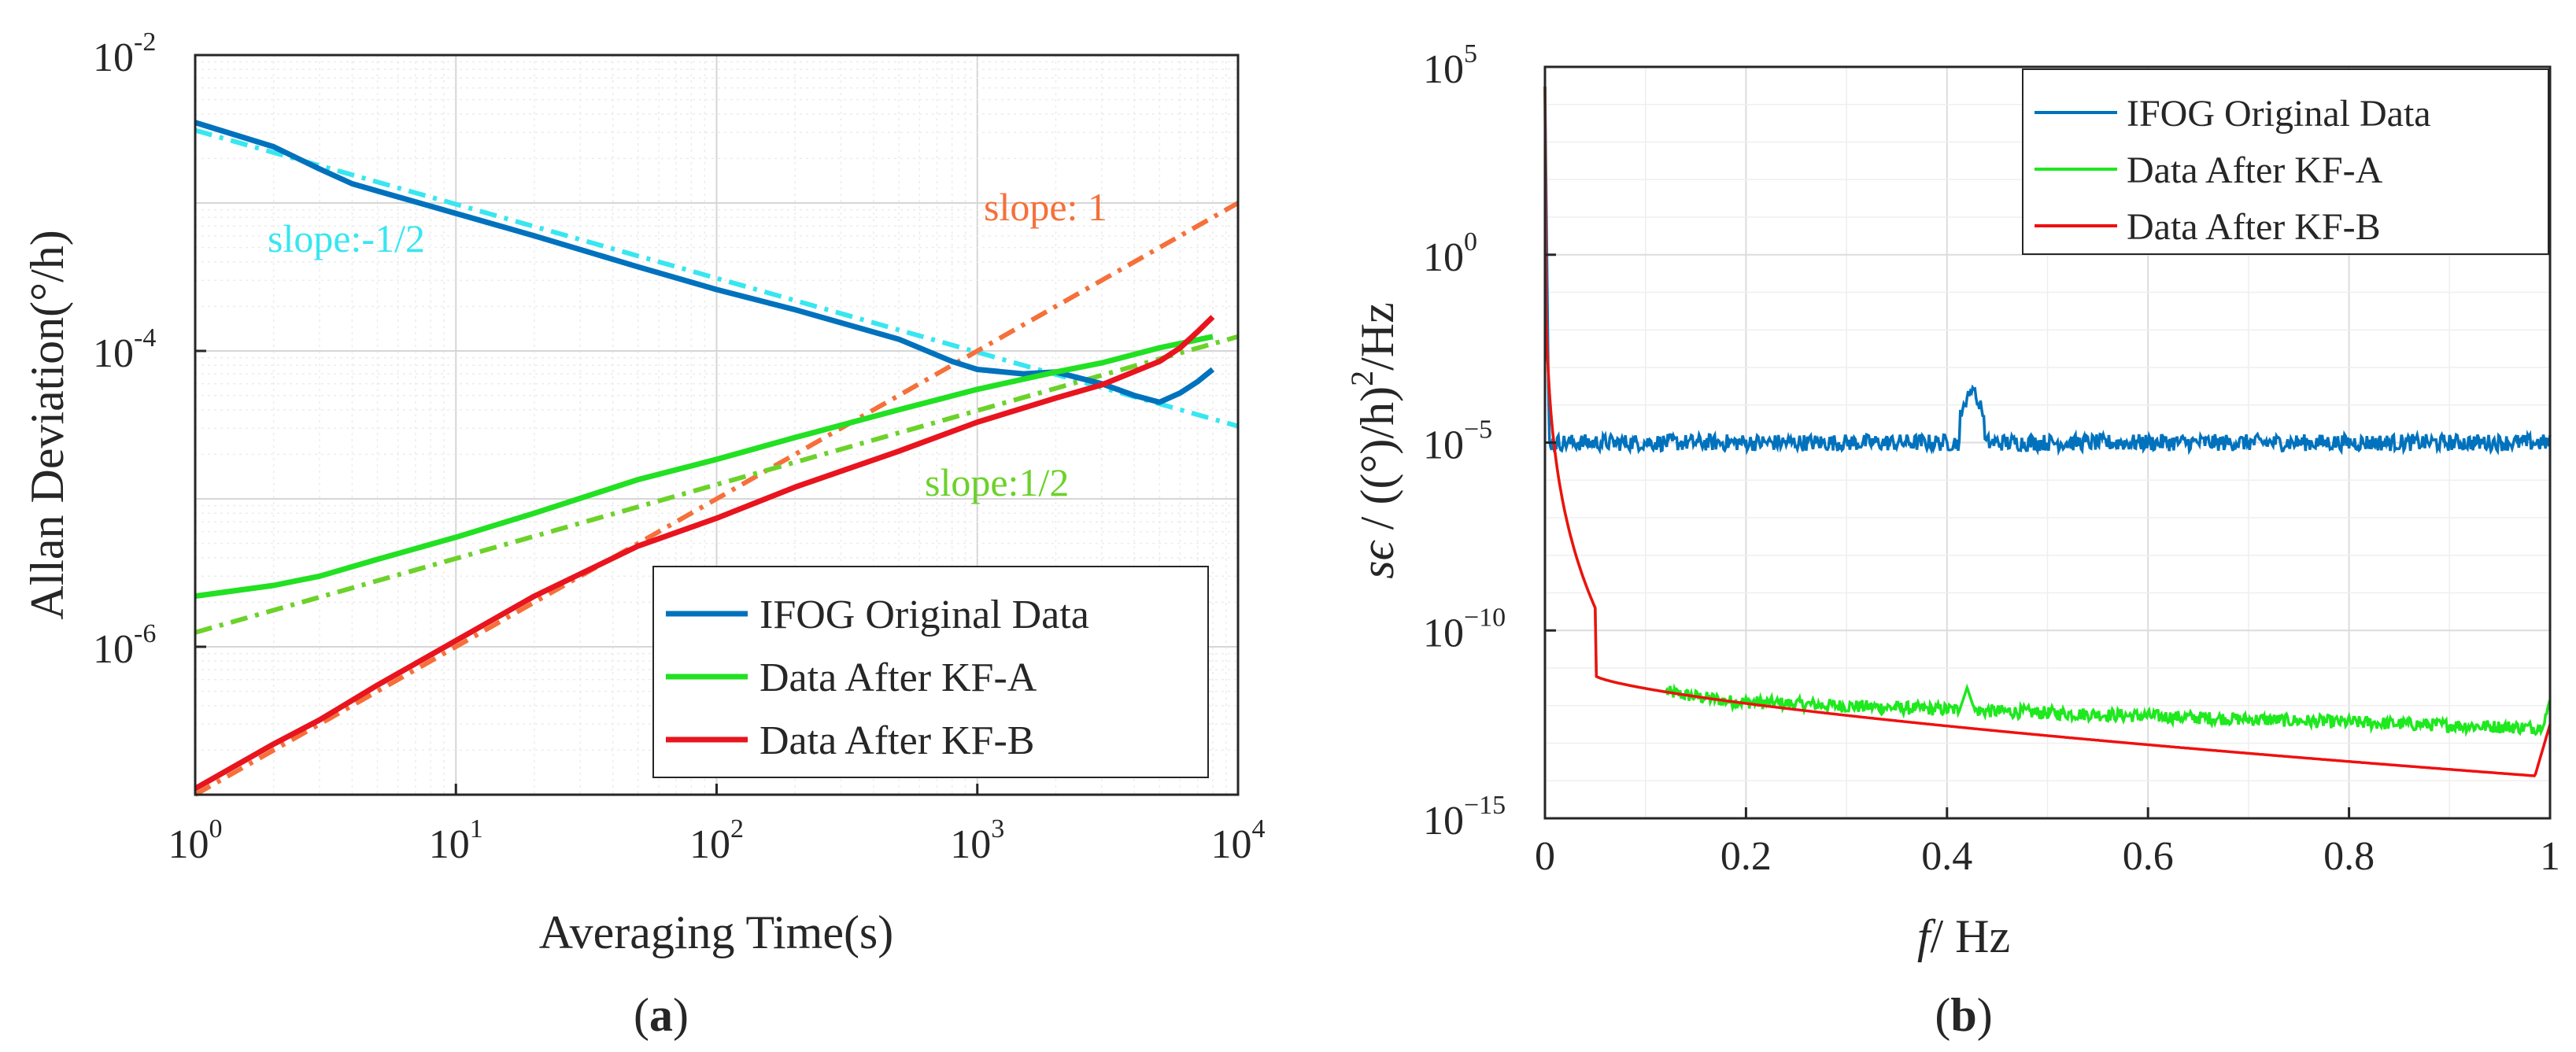  What do you see at coordinates (977, 840) in the screenshot?
I see `panel-a-x-tick-label: 10³` at bounding box center [977, 840].